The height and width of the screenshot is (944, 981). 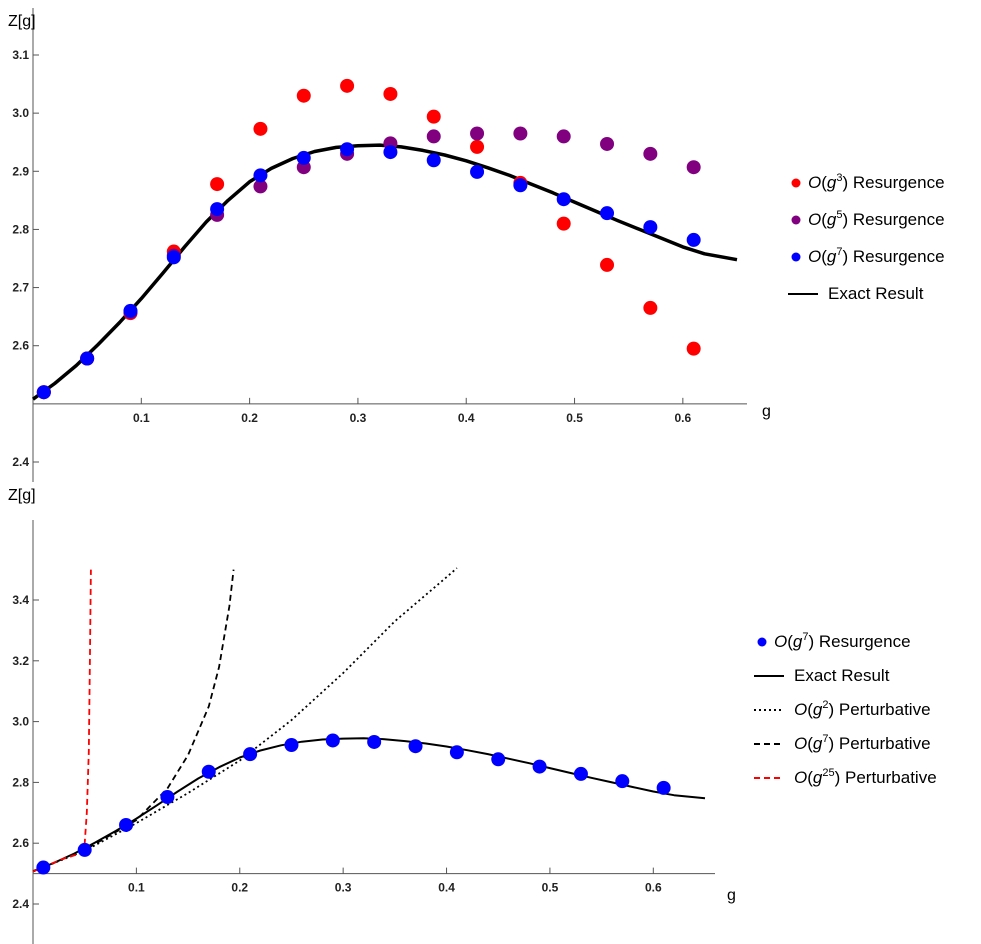 What do you see at coordinates (862, 743) in the screenshot?
I see `legend-label: O(g7) Perturbative` at bounding box center [862, 743].